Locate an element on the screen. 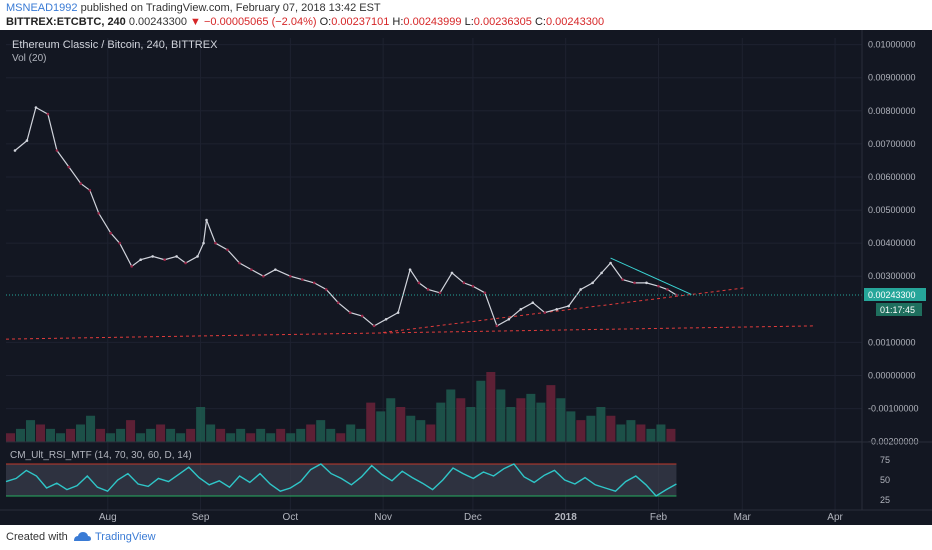 The height and width of the screenshot is (550, 932). trendlines is located at coordinates (410, 298).